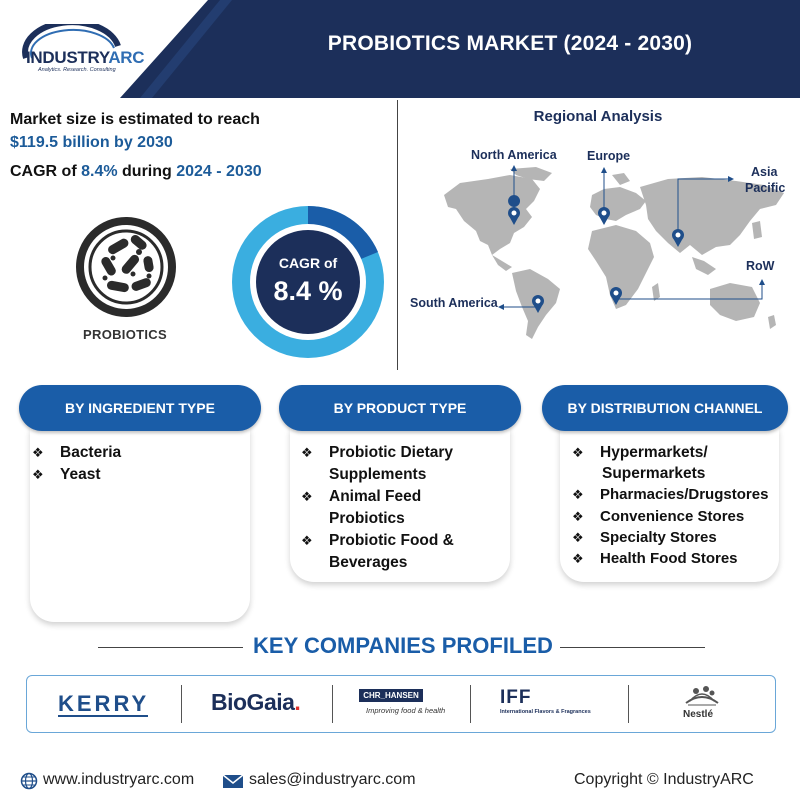  What do you see at coordinates (91, 142) in the screenshot?
I see `market-size-value: $119.5 billion by 2030` at bounding box center [91, 142].